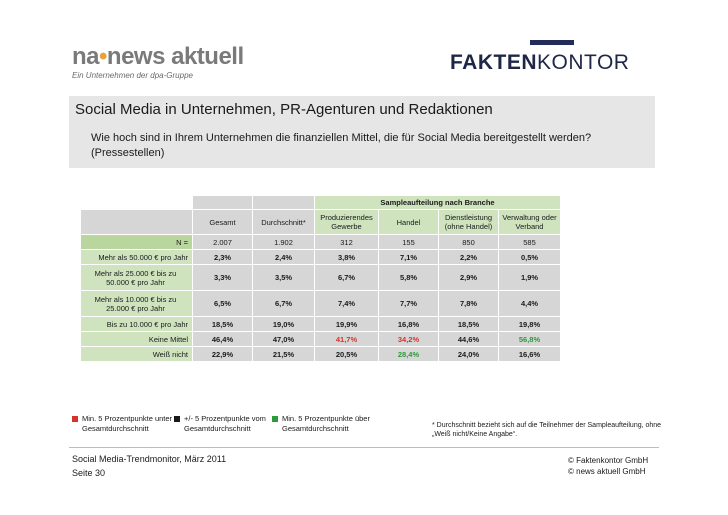  Describe the element at coordinates (529, 354) in the screenshot. I see `cell: 16,6%` at that location.